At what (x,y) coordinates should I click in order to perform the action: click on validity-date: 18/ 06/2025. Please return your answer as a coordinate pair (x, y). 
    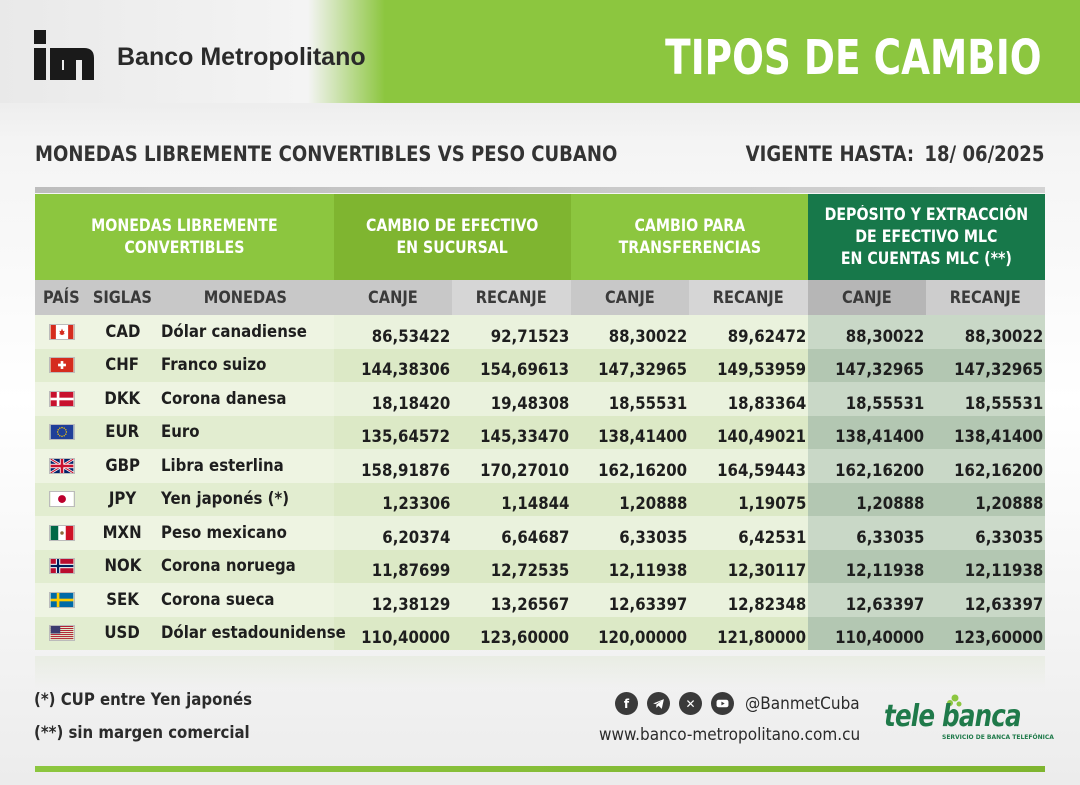
    Looking at the image, I should click on (983, 154).